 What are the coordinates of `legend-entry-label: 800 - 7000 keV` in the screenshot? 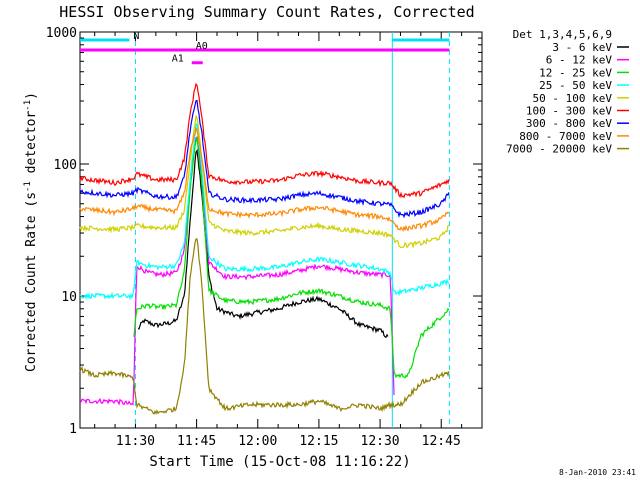 It's located at (565, 136).